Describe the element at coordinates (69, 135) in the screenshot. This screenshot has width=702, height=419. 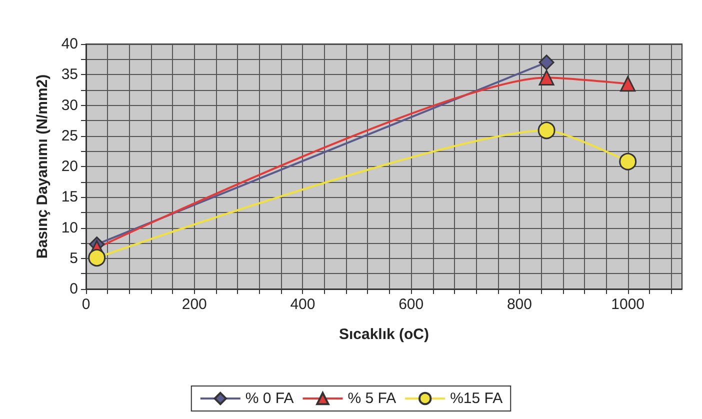
I see `y-tick-label: 25` at that location.